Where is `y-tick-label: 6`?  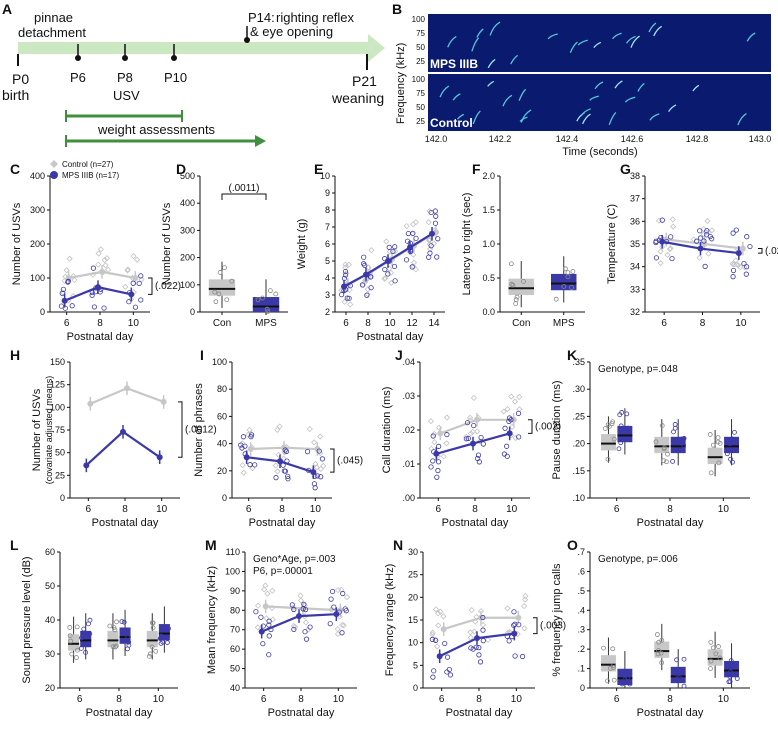 y-tick-label: 6 is located at coordinates (327, 244).